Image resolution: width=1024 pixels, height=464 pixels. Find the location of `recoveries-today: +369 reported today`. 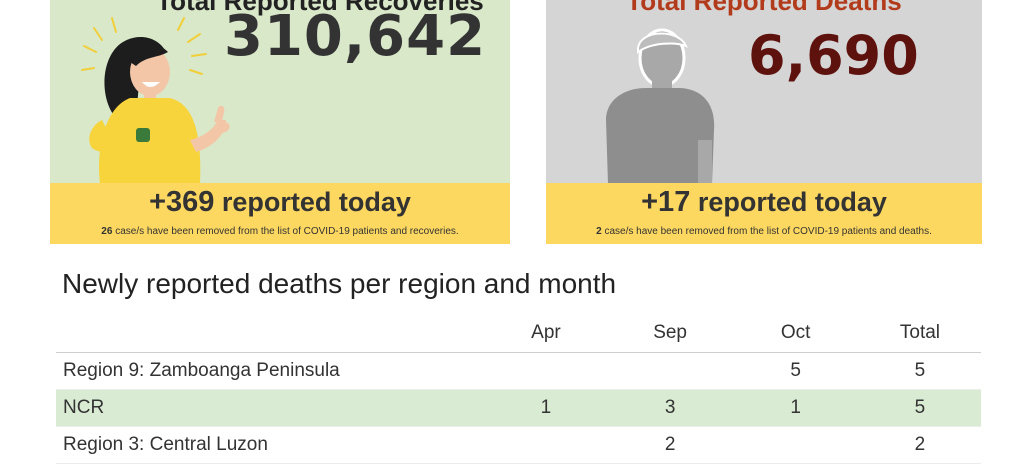

recoveries-today: +369 reported today is located at coordinates (280, 202).